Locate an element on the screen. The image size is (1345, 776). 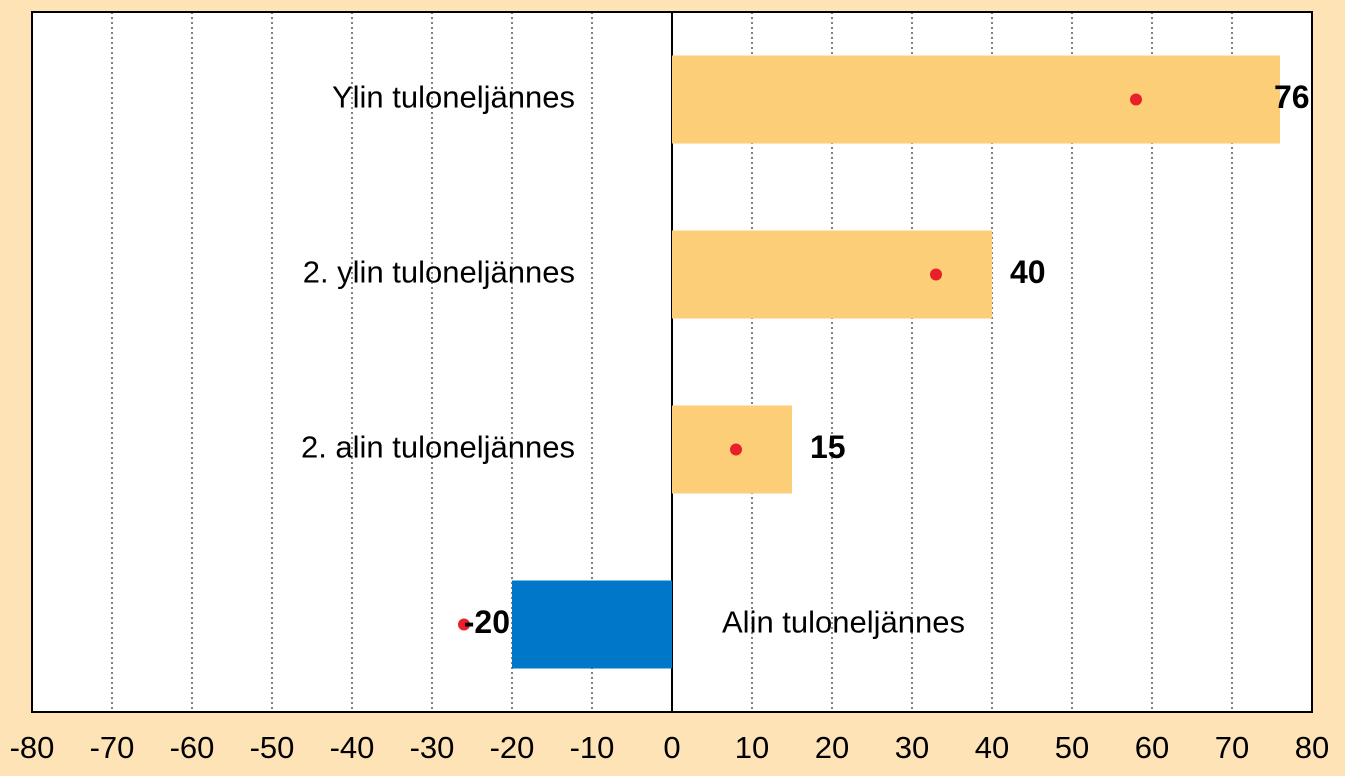
x-tick-label: -80 is located at coordinates (32, 747).